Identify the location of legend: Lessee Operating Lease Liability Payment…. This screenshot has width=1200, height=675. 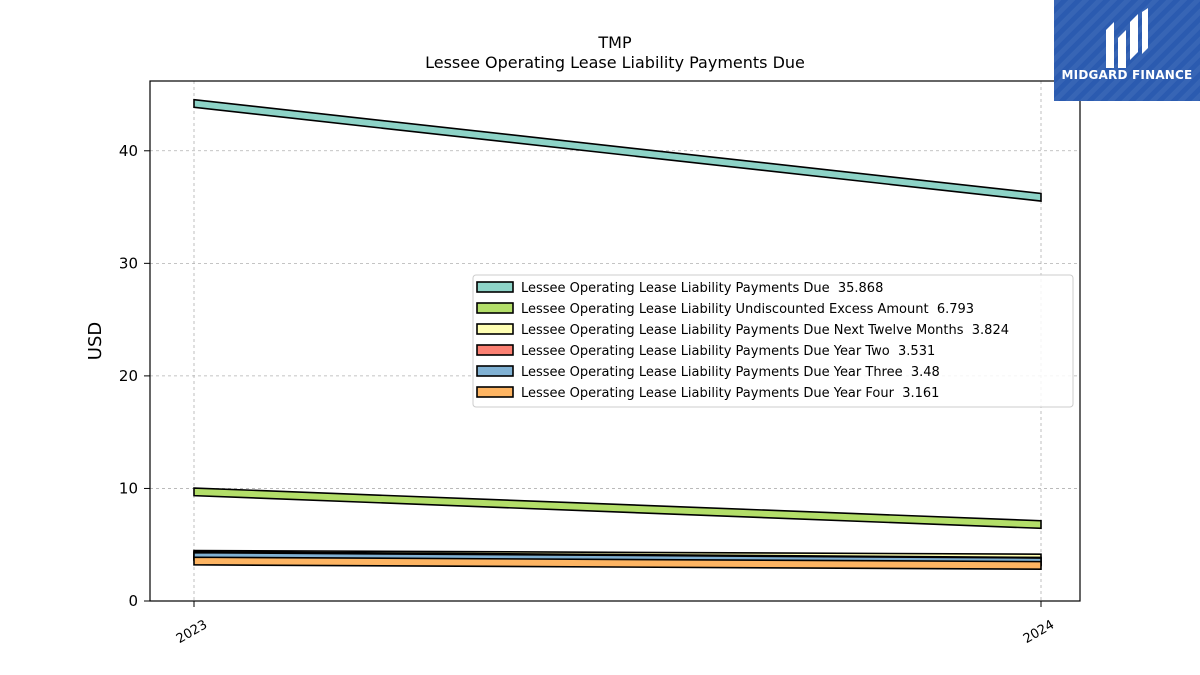
(773, 341).